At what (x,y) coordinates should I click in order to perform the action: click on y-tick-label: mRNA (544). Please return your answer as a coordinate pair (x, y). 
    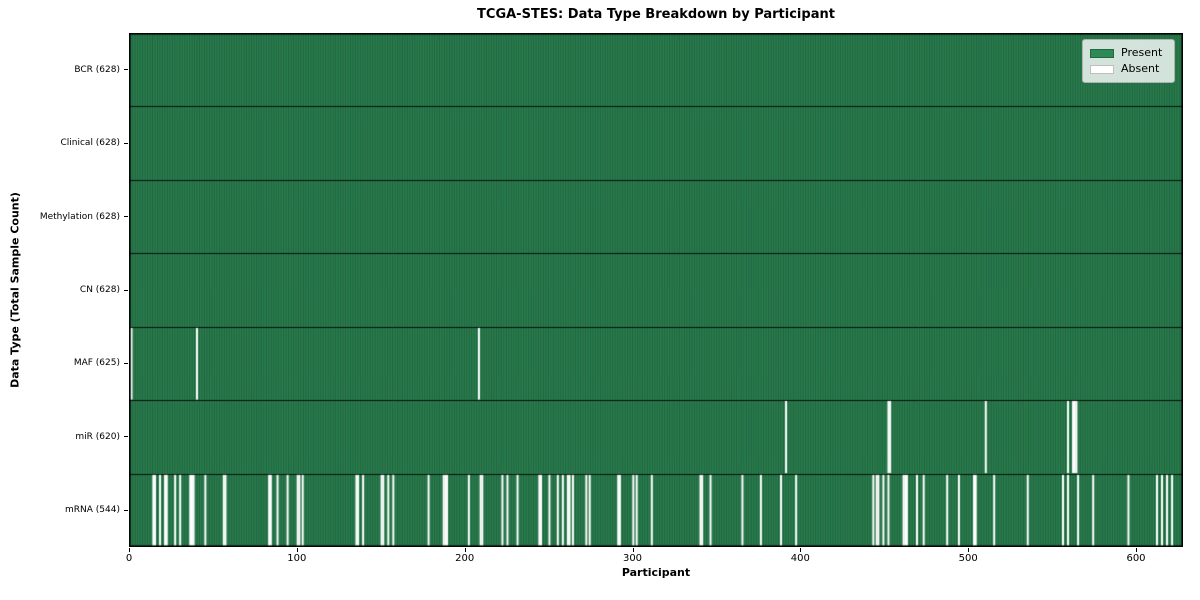
    Looking at the image, I should click on (92, 510).